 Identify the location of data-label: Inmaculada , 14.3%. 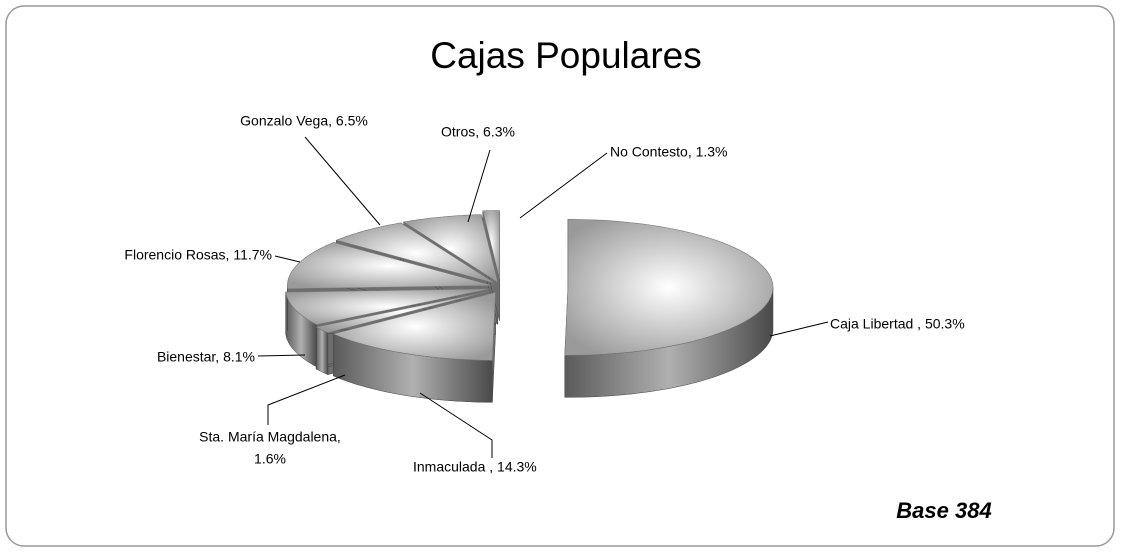
(475, 467).